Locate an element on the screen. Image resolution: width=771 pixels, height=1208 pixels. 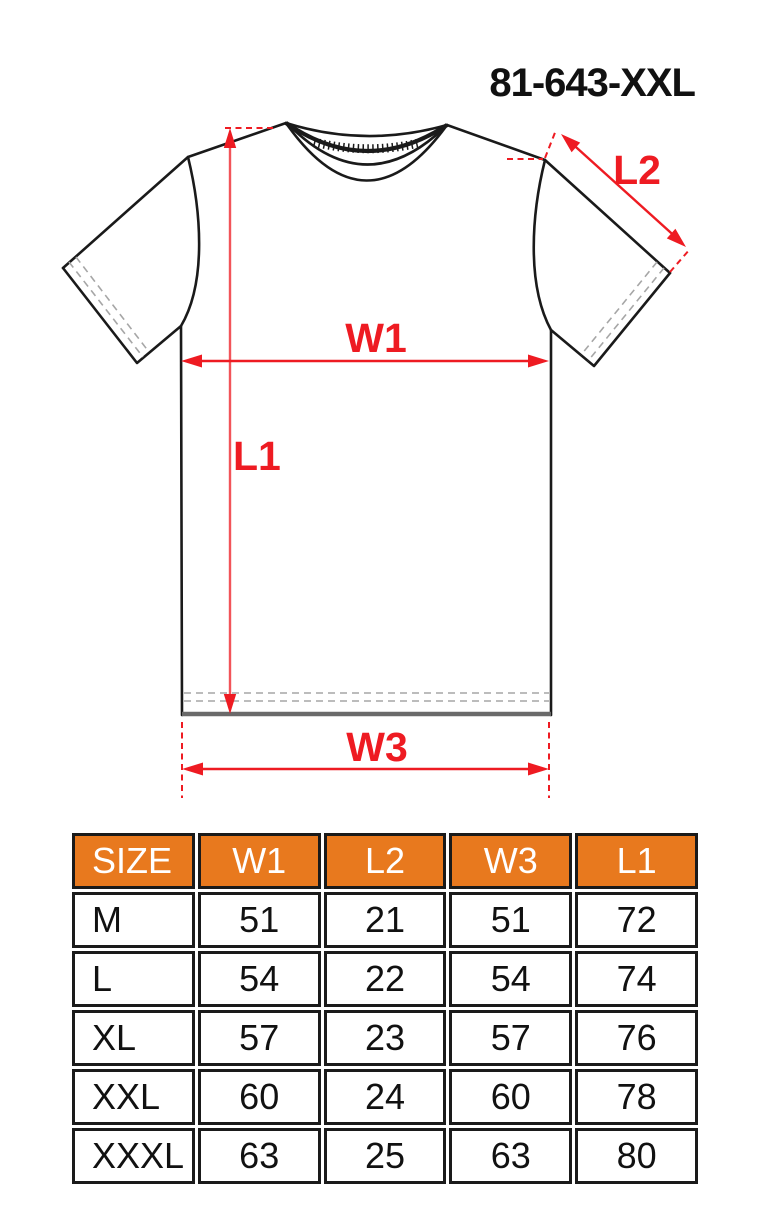
cell-l1: 72 is located at coordinates (636, 920).